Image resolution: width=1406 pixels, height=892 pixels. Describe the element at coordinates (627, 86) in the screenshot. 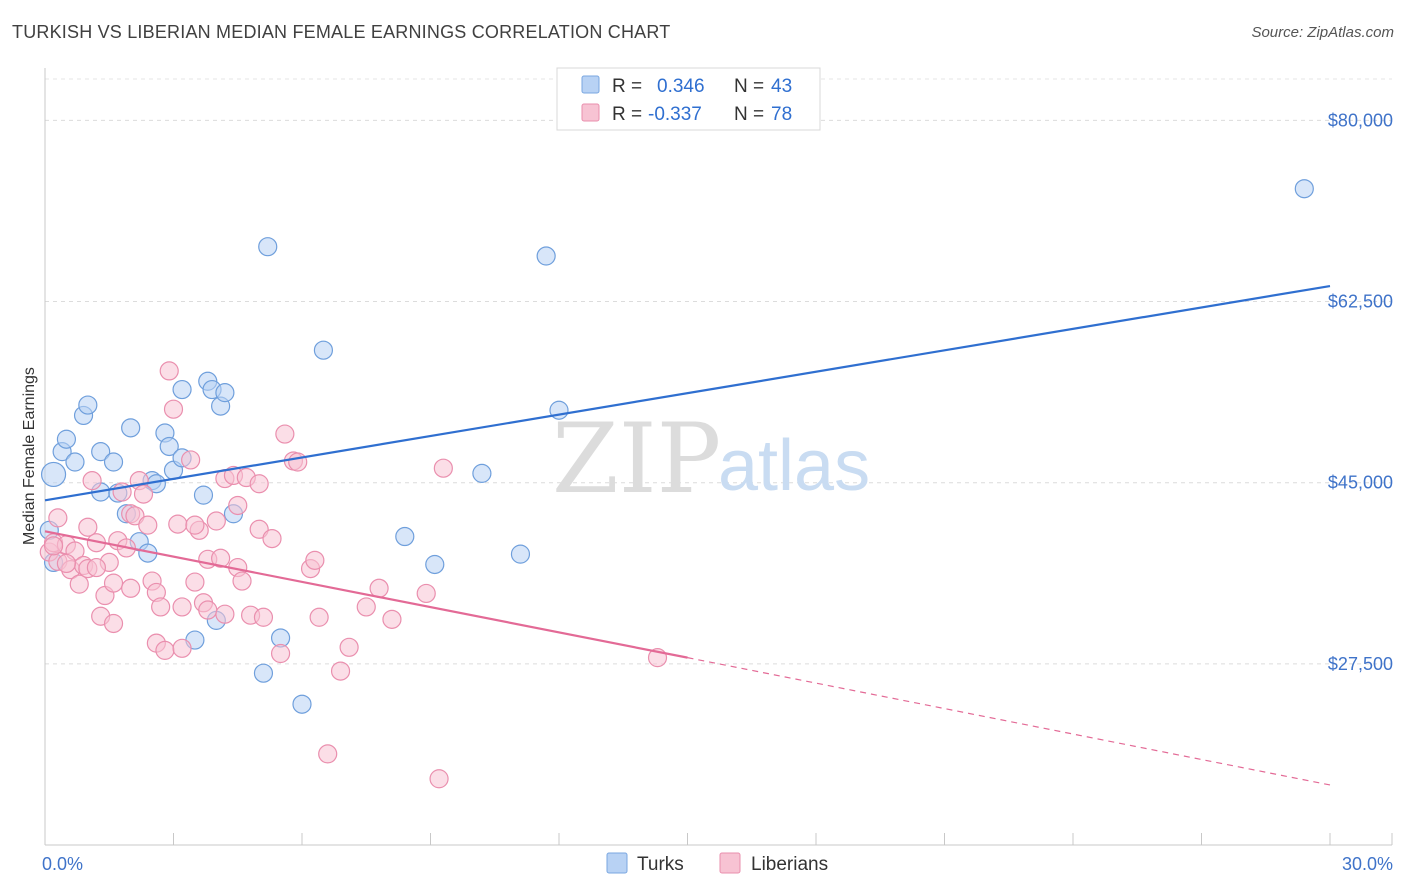

I see `legend-r-label-turks: R =` at that location.